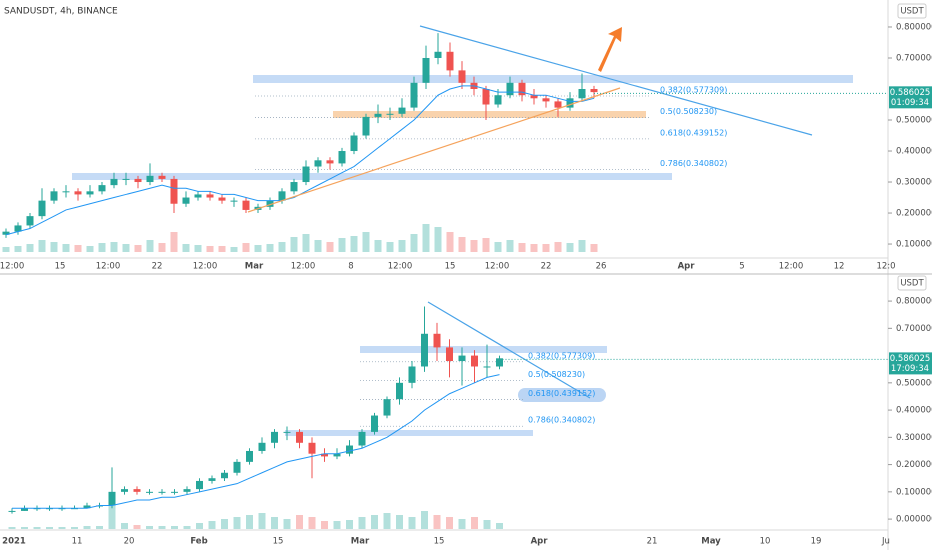 This screenshot has width=932, height=550. Describe the element at coordinates (350, 267) in the screenshot. I see `x-tick-label: 8` at that location.